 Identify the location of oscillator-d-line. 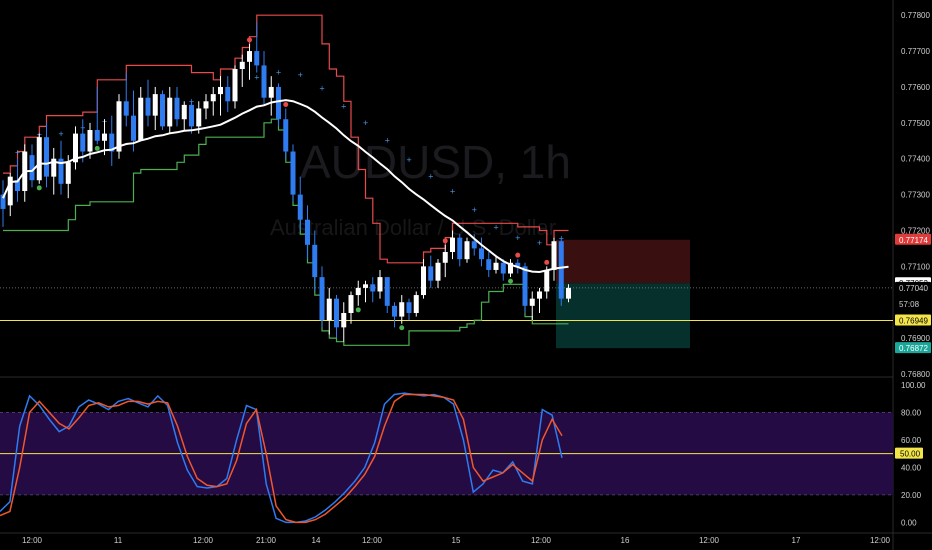
(281, 458).